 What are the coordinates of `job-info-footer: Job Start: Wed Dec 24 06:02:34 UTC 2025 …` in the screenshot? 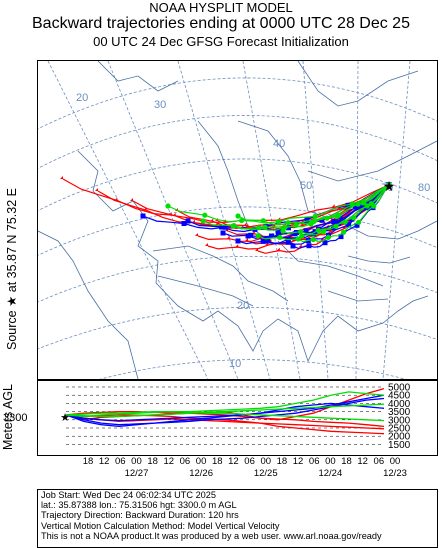 It's located at (237, 518).